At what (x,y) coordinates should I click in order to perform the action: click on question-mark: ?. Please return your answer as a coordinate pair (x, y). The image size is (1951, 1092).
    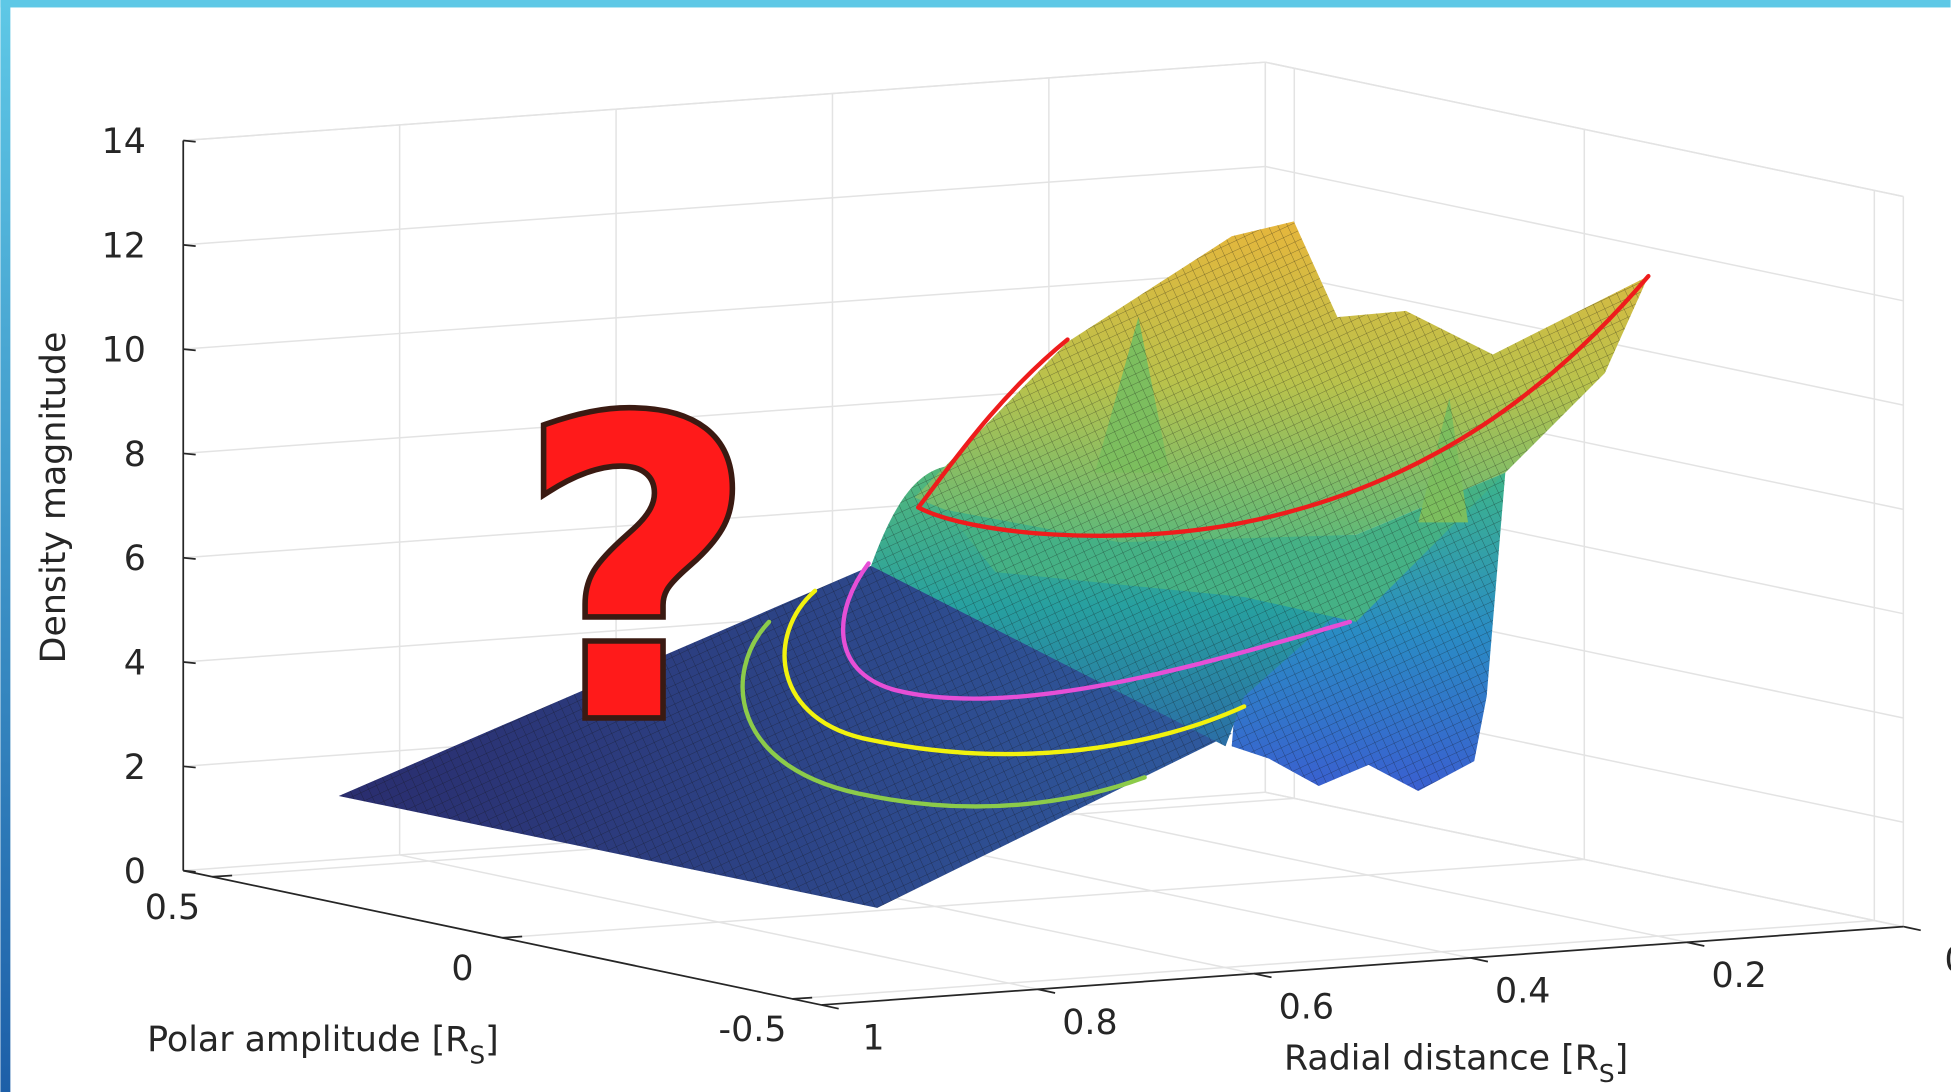
    Looking at the image, I should click on (637, 573).